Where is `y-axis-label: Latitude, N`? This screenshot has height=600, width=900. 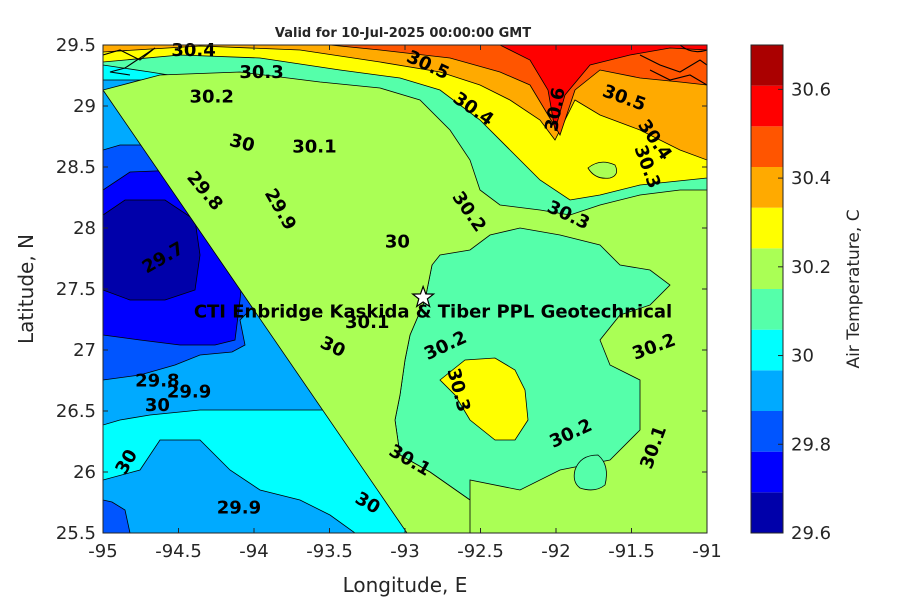
y-axis-label: Latitude, N is located at coordinates (26, 289).